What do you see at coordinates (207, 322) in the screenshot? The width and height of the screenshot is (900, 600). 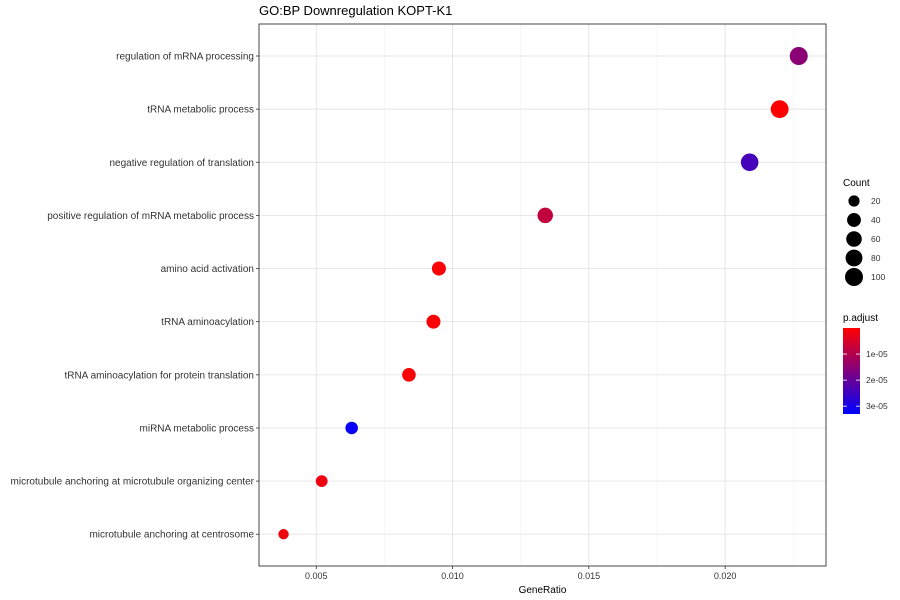 I see `y-tick-label: tRNA aminoacylation` at bounding box center [207, 322].